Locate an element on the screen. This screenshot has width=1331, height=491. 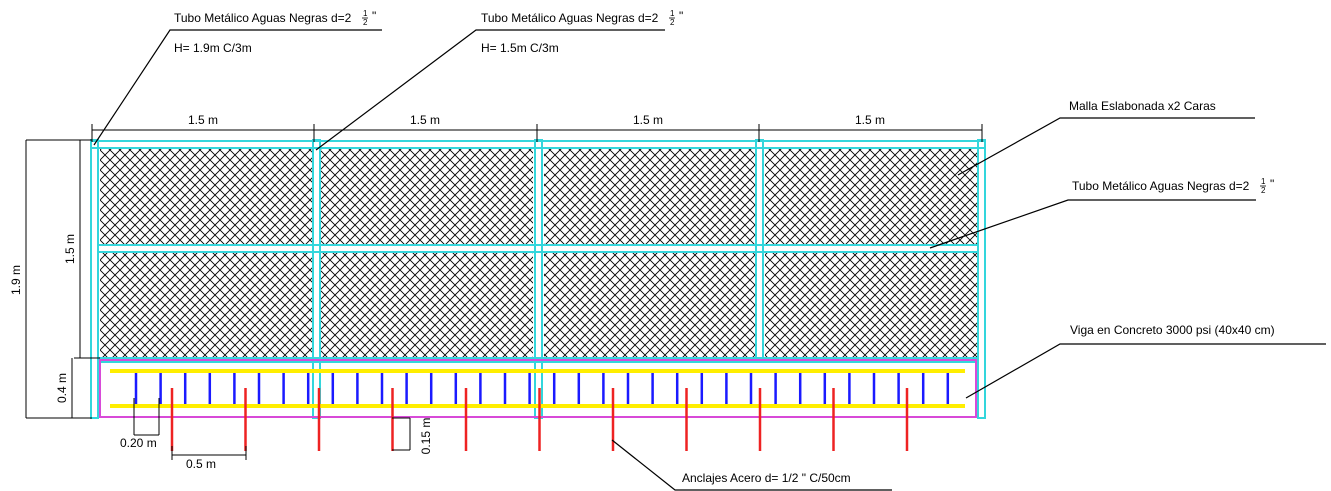
leader-anchors is located at coordinates (751, 465).